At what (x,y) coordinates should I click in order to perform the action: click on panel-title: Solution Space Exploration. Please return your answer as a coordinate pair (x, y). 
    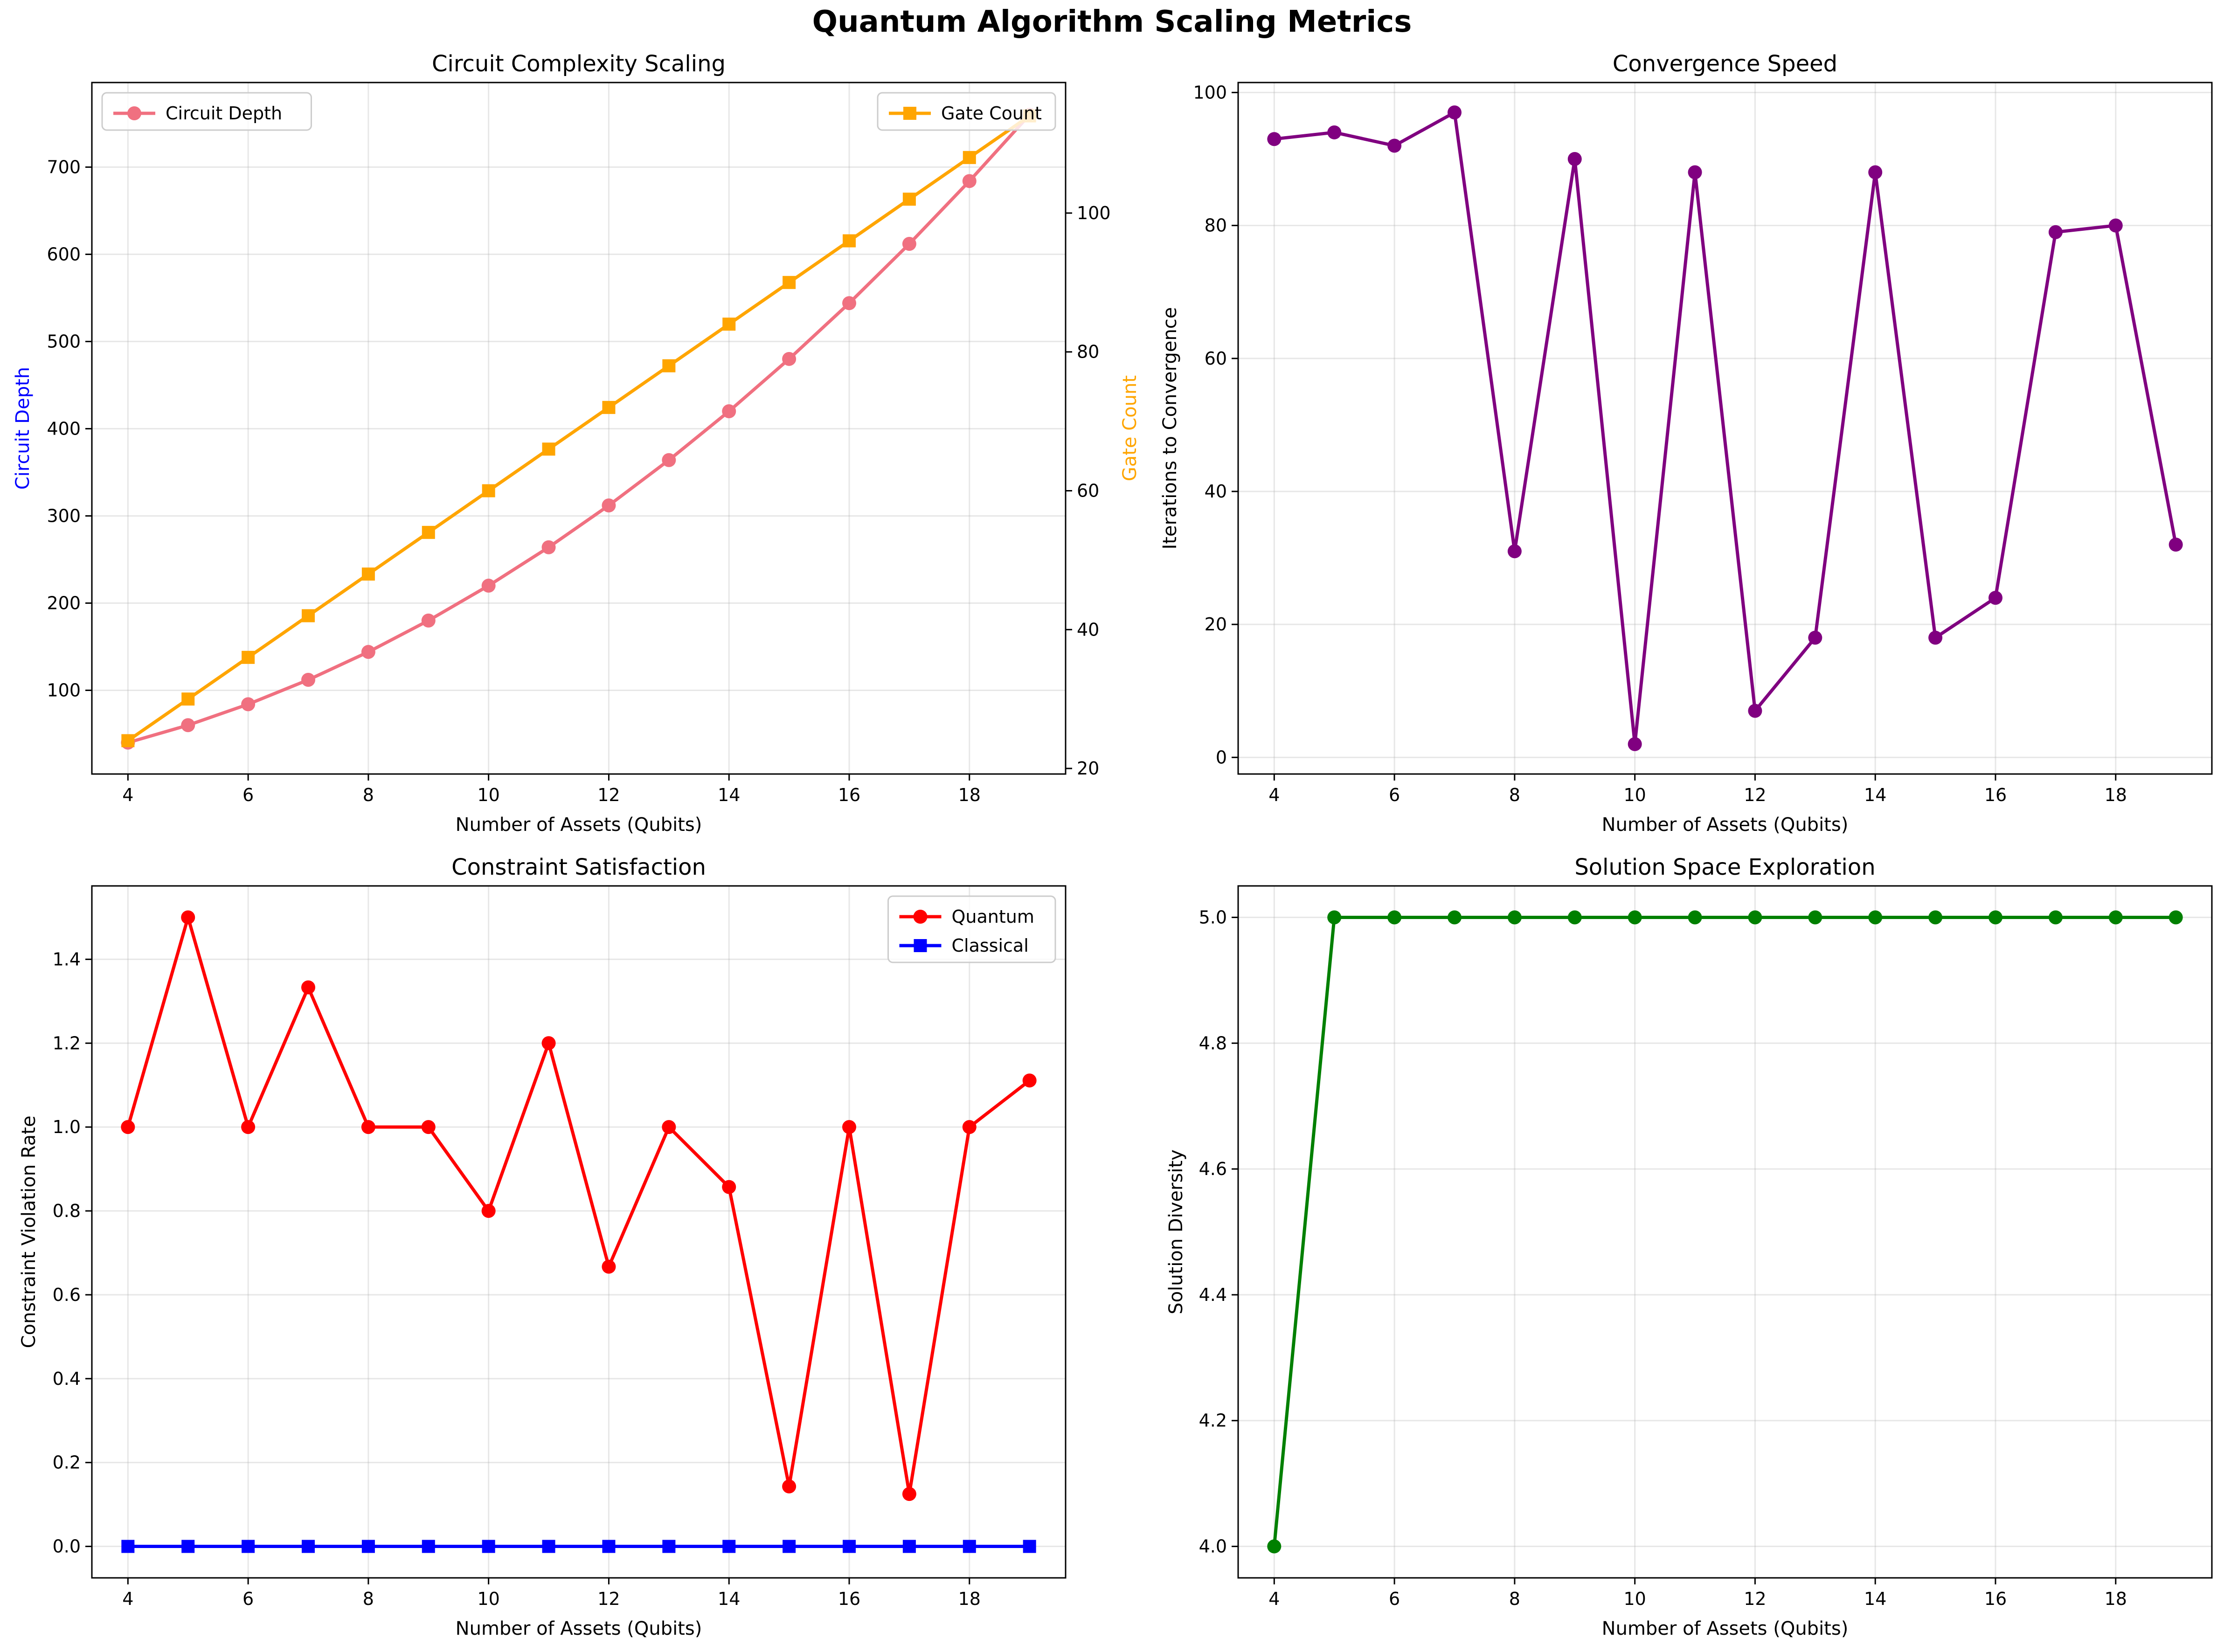
    Looking at the image, I should click on (1724, 867).